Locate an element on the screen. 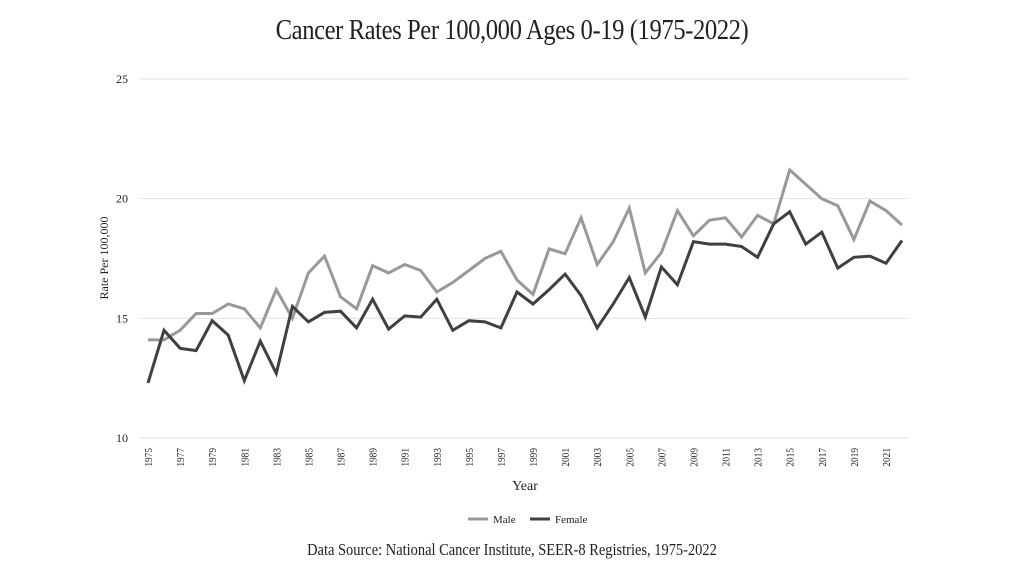 Image resolution: width=1024 pixels, height=584 pixels. y-tick-label: 20 is located at coordinates (122, 199).